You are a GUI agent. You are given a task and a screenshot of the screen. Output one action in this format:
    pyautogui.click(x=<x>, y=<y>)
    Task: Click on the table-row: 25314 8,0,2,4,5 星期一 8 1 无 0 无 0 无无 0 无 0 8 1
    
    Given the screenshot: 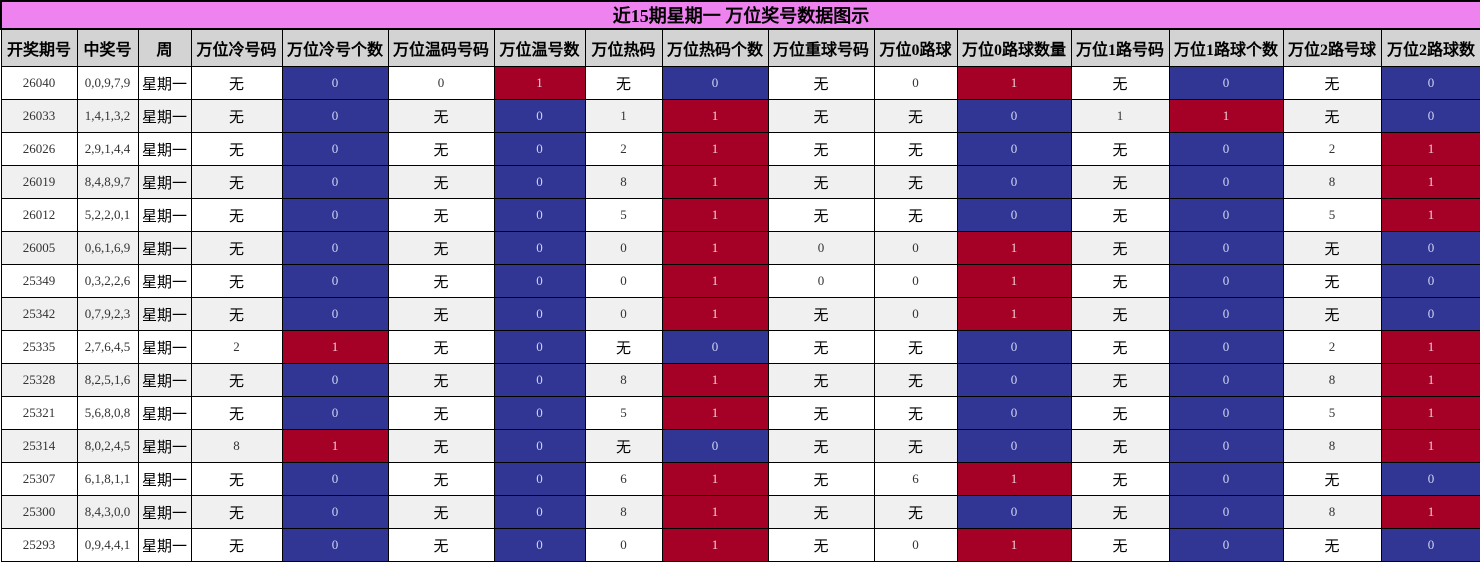 What is the action you would take?
    pyautogui.click(x=740, y=446)
    